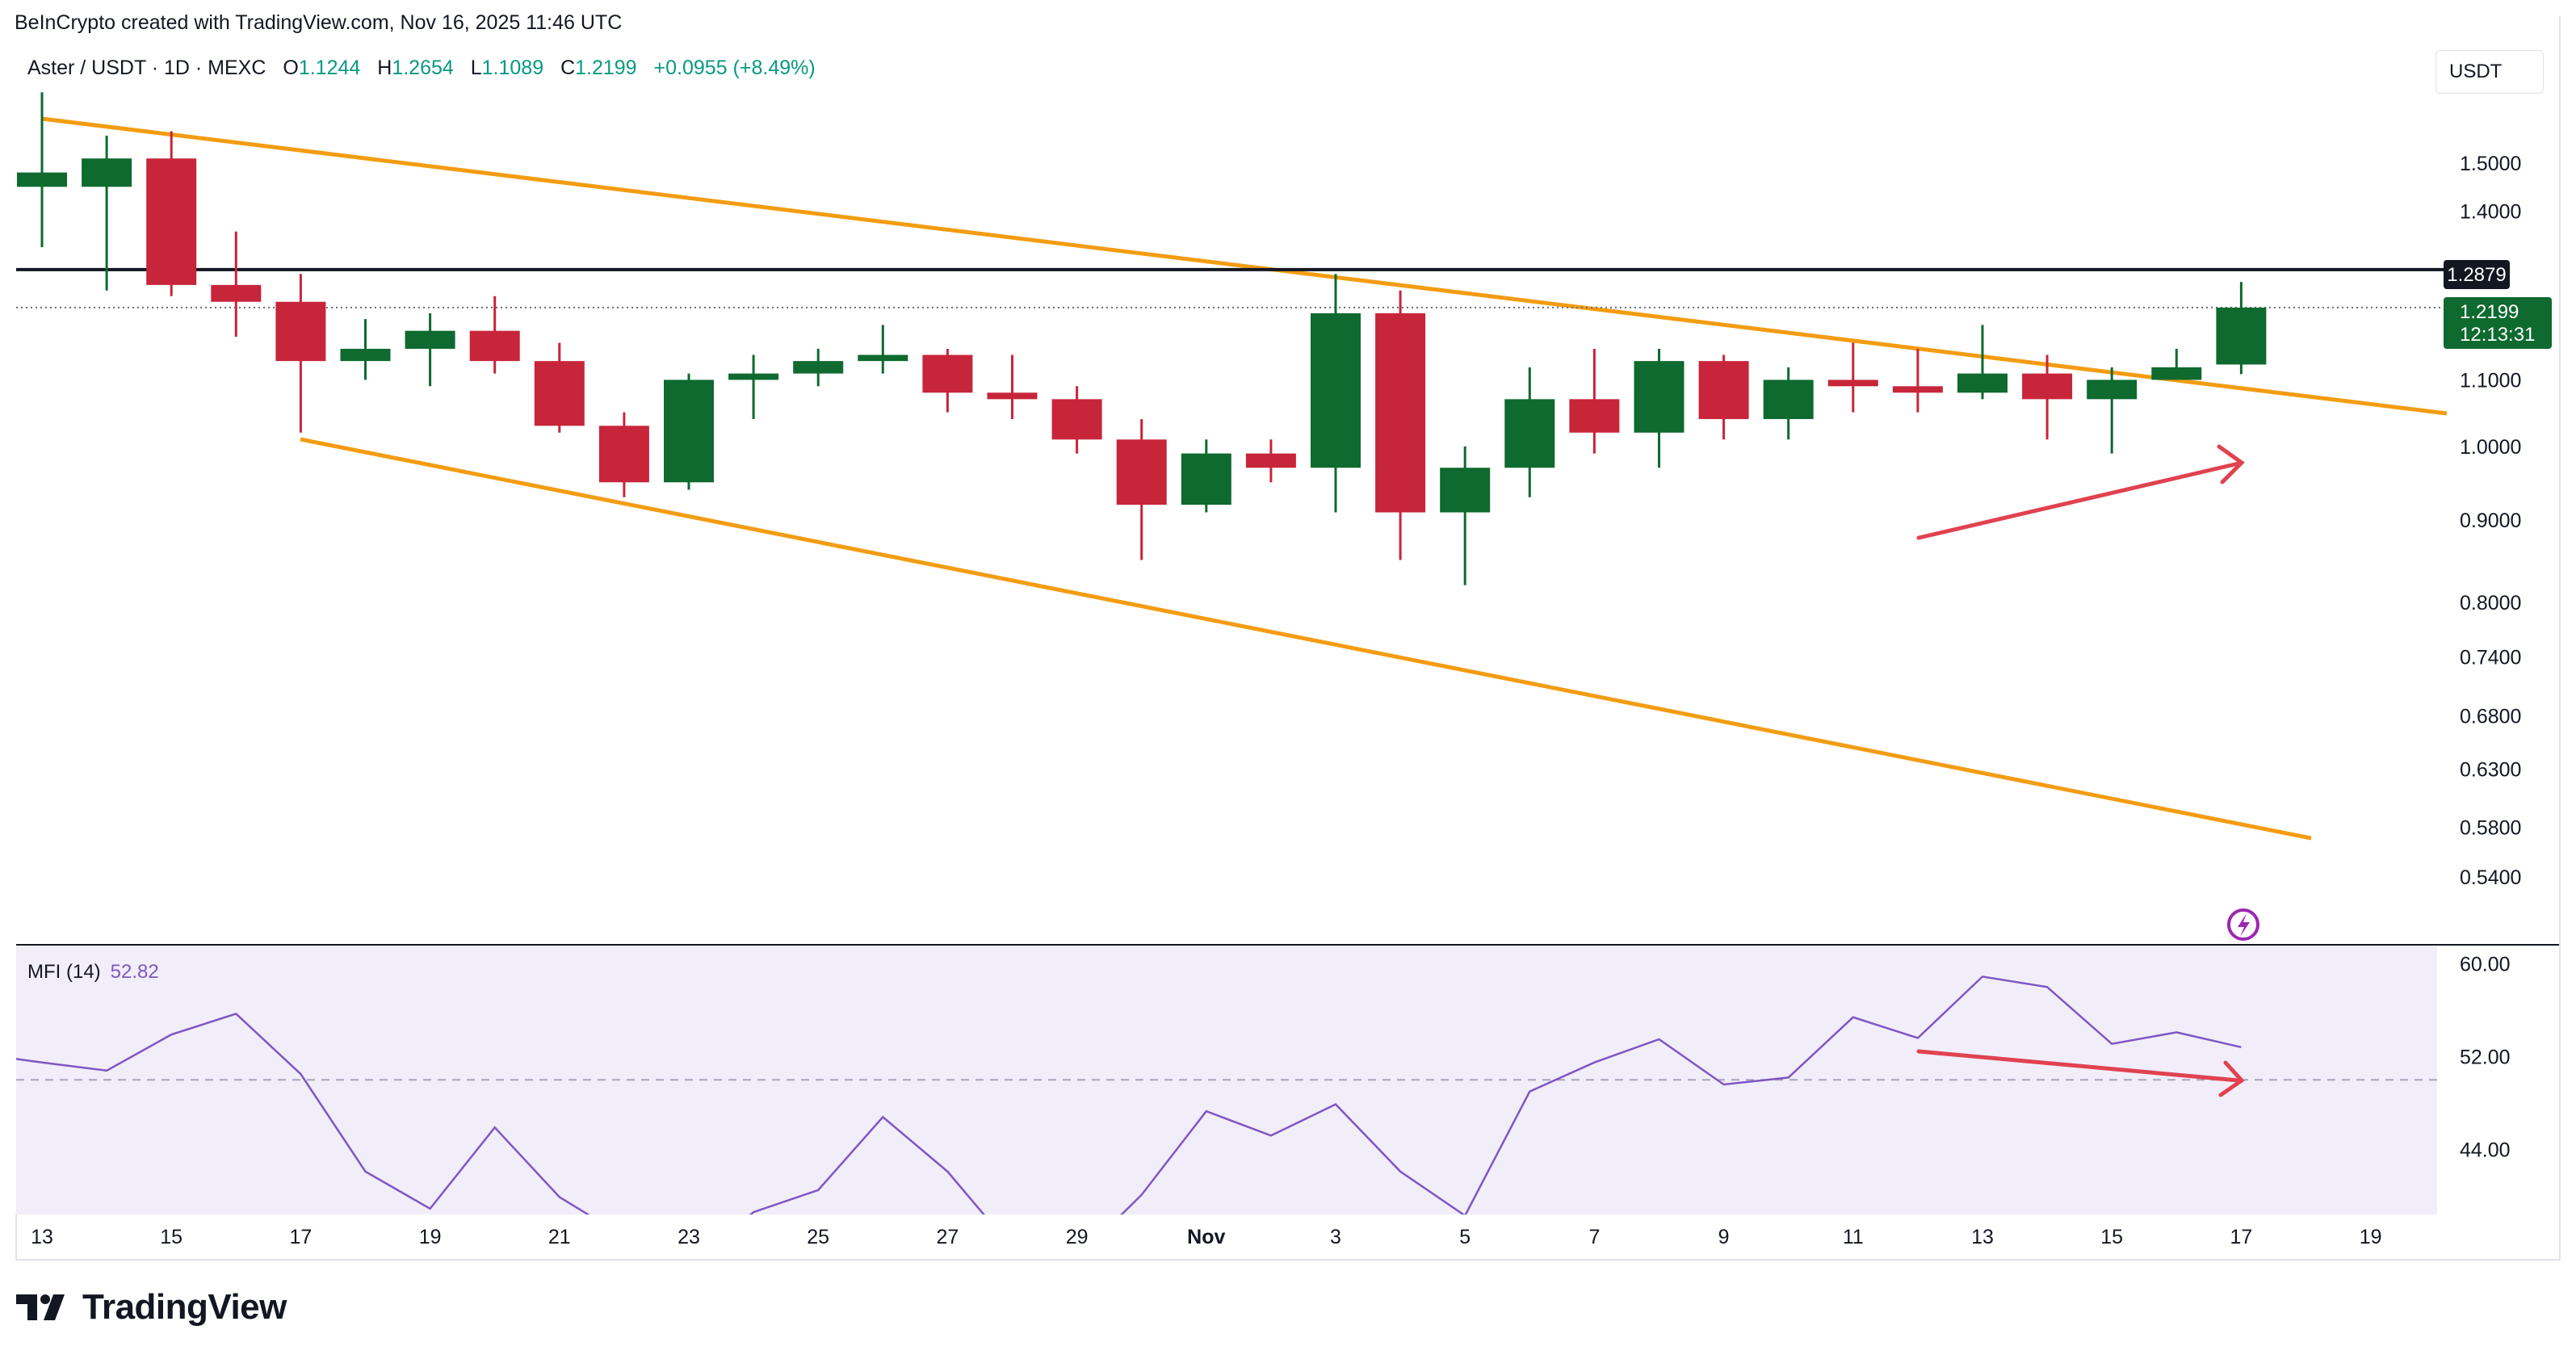  Describe the element at coordinates (384, 68) in the screenshot. I see `high-label: H` at that location.